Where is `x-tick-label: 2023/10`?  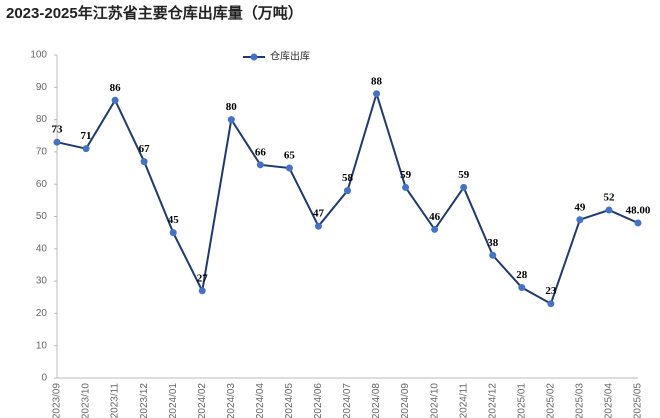
x-tick-label: 2023/10 is located at coordinates (86, 400).